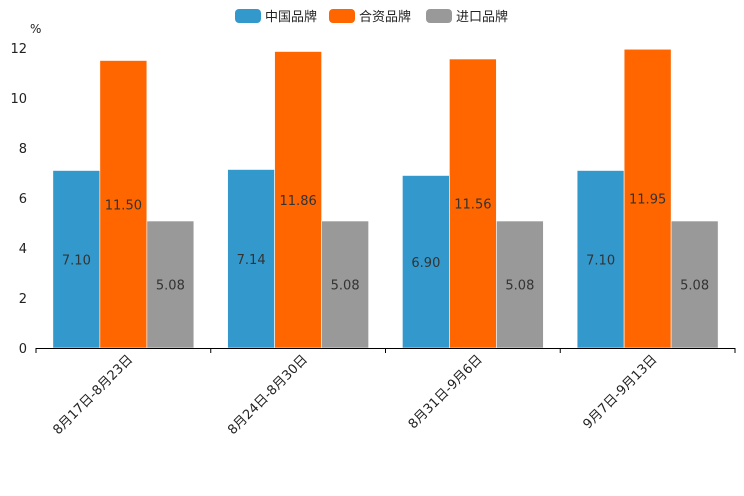  What do you see at coordinates (268, 395) in the screenshot?
I see `x-tick-label: 8月24日-8月30日` at bounding box center [268, 395].